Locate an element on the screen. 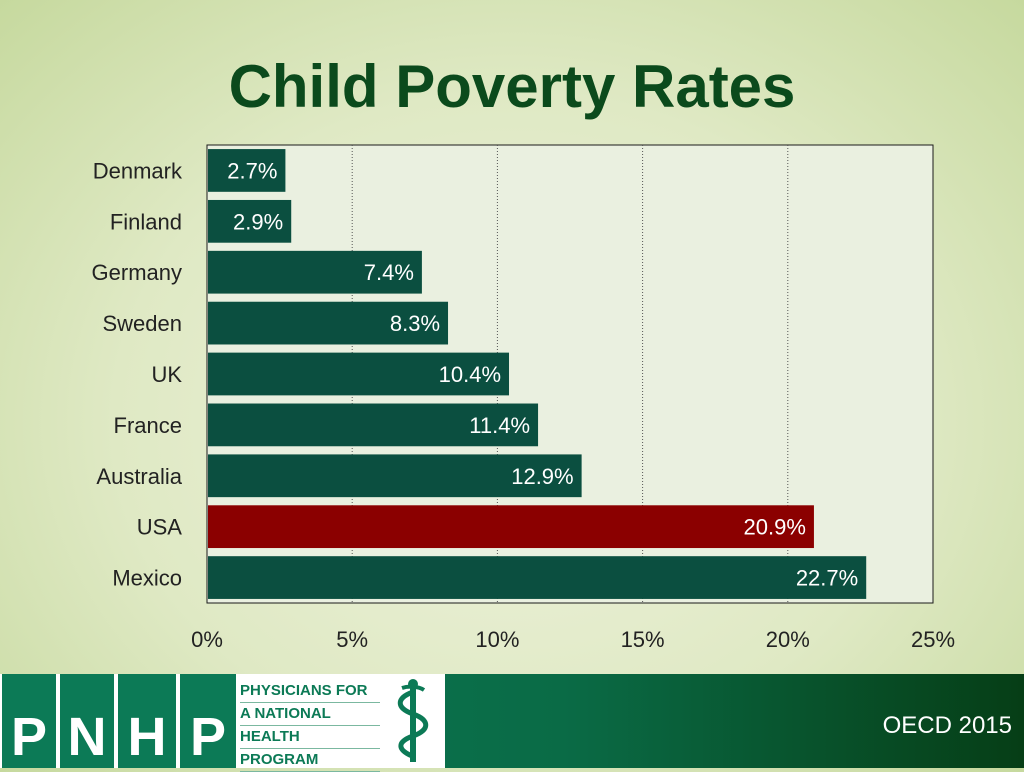 The width and height of the screenshot is (1024, 772). category-label: Germany is located at coordinates (137, 272).